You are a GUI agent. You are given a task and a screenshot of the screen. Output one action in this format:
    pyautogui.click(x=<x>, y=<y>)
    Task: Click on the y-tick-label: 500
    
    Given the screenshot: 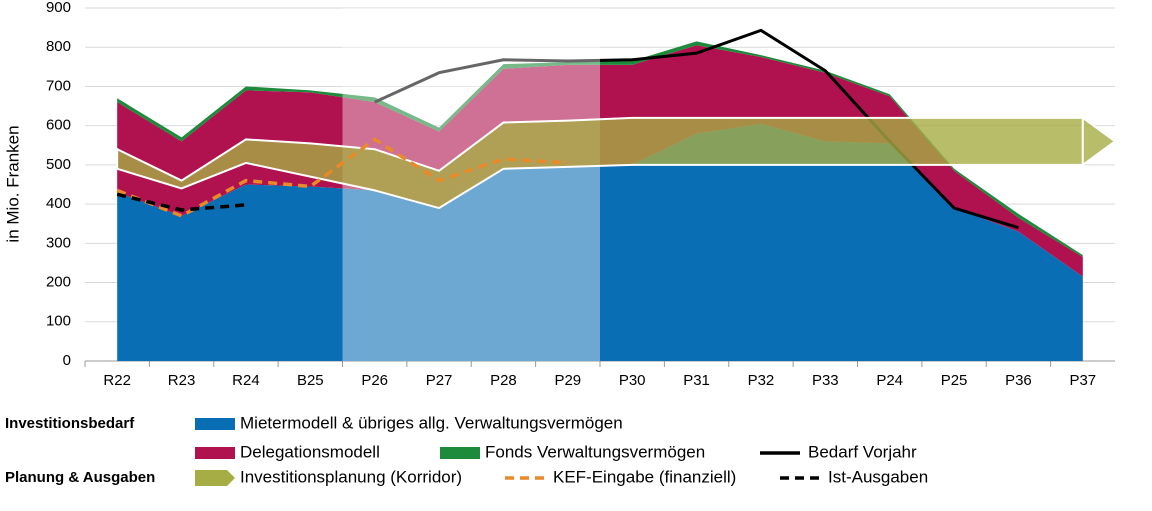 What is the action you would take?
    pyautogui.click(x=58, y=164)
    